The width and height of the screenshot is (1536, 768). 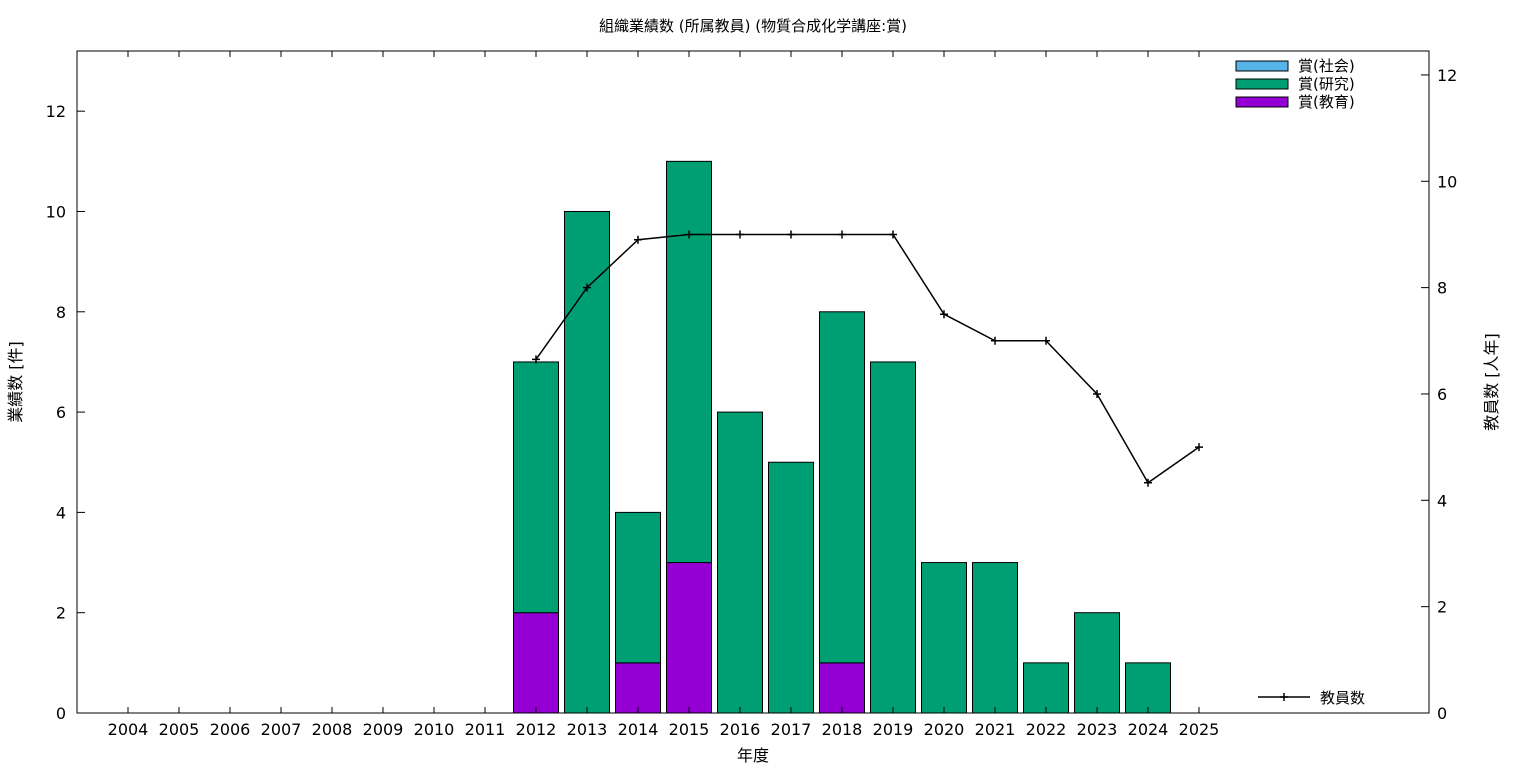 What do you see at coordinates (587, 287) in the screenshot?
I see `faculty-point-2013` at bounding box center [587, 287].